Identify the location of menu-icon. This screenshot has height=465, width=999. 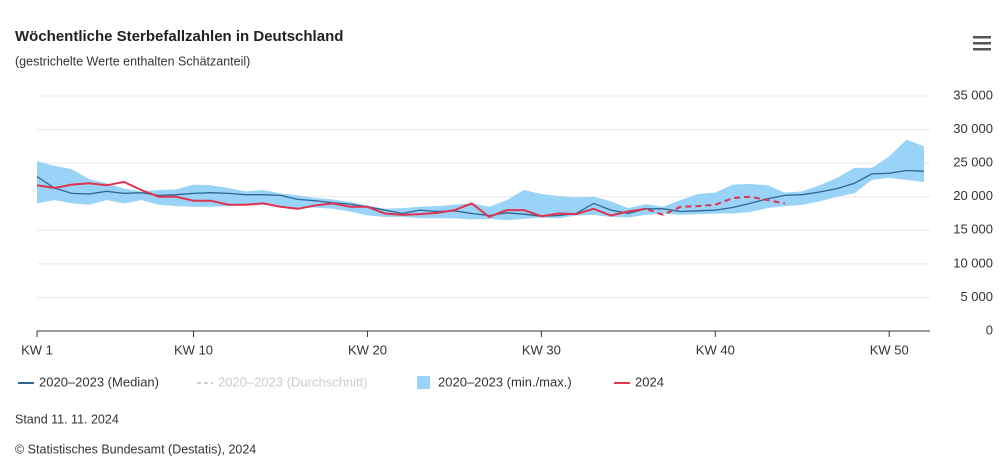
(982, 43).